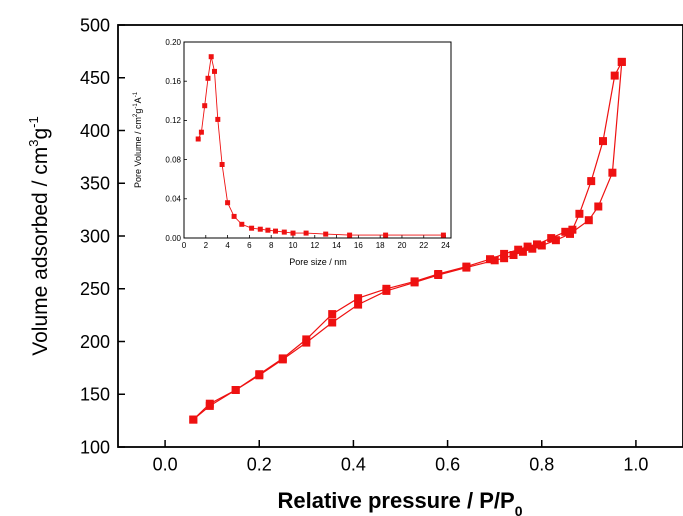 The image size is (683, 516). I want to click on inset-x-tick-label: 18, so click(380, 245).